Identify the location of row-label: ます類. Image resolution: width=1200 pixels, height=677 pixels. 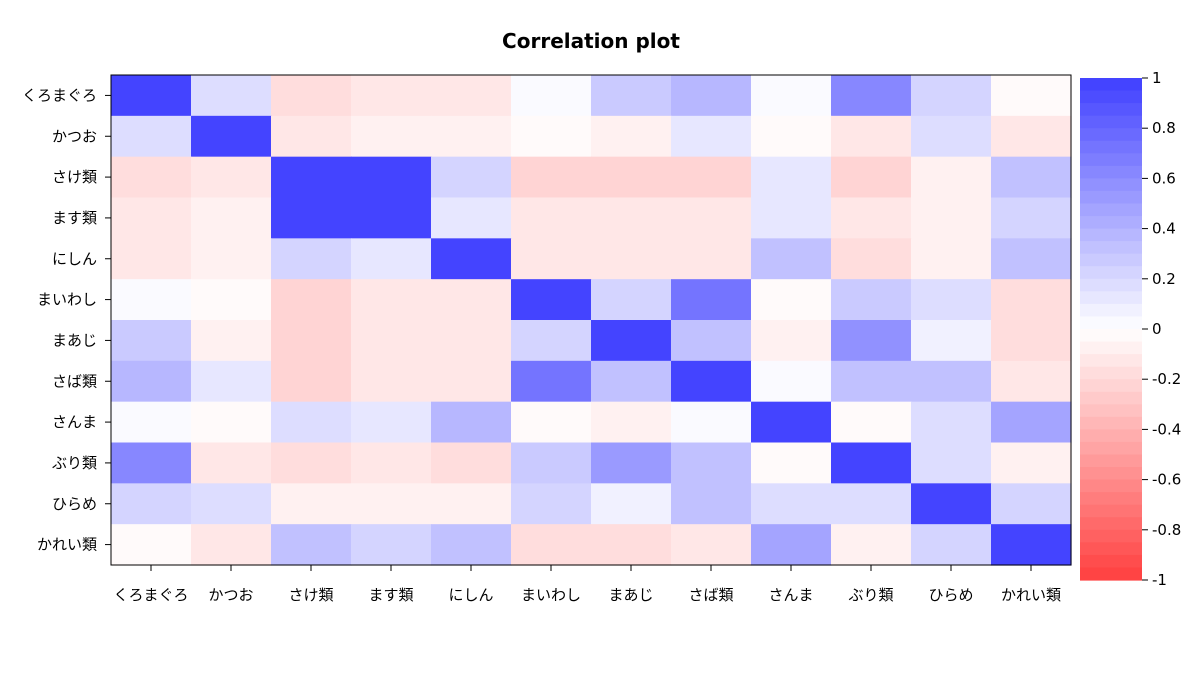
(74, 218).